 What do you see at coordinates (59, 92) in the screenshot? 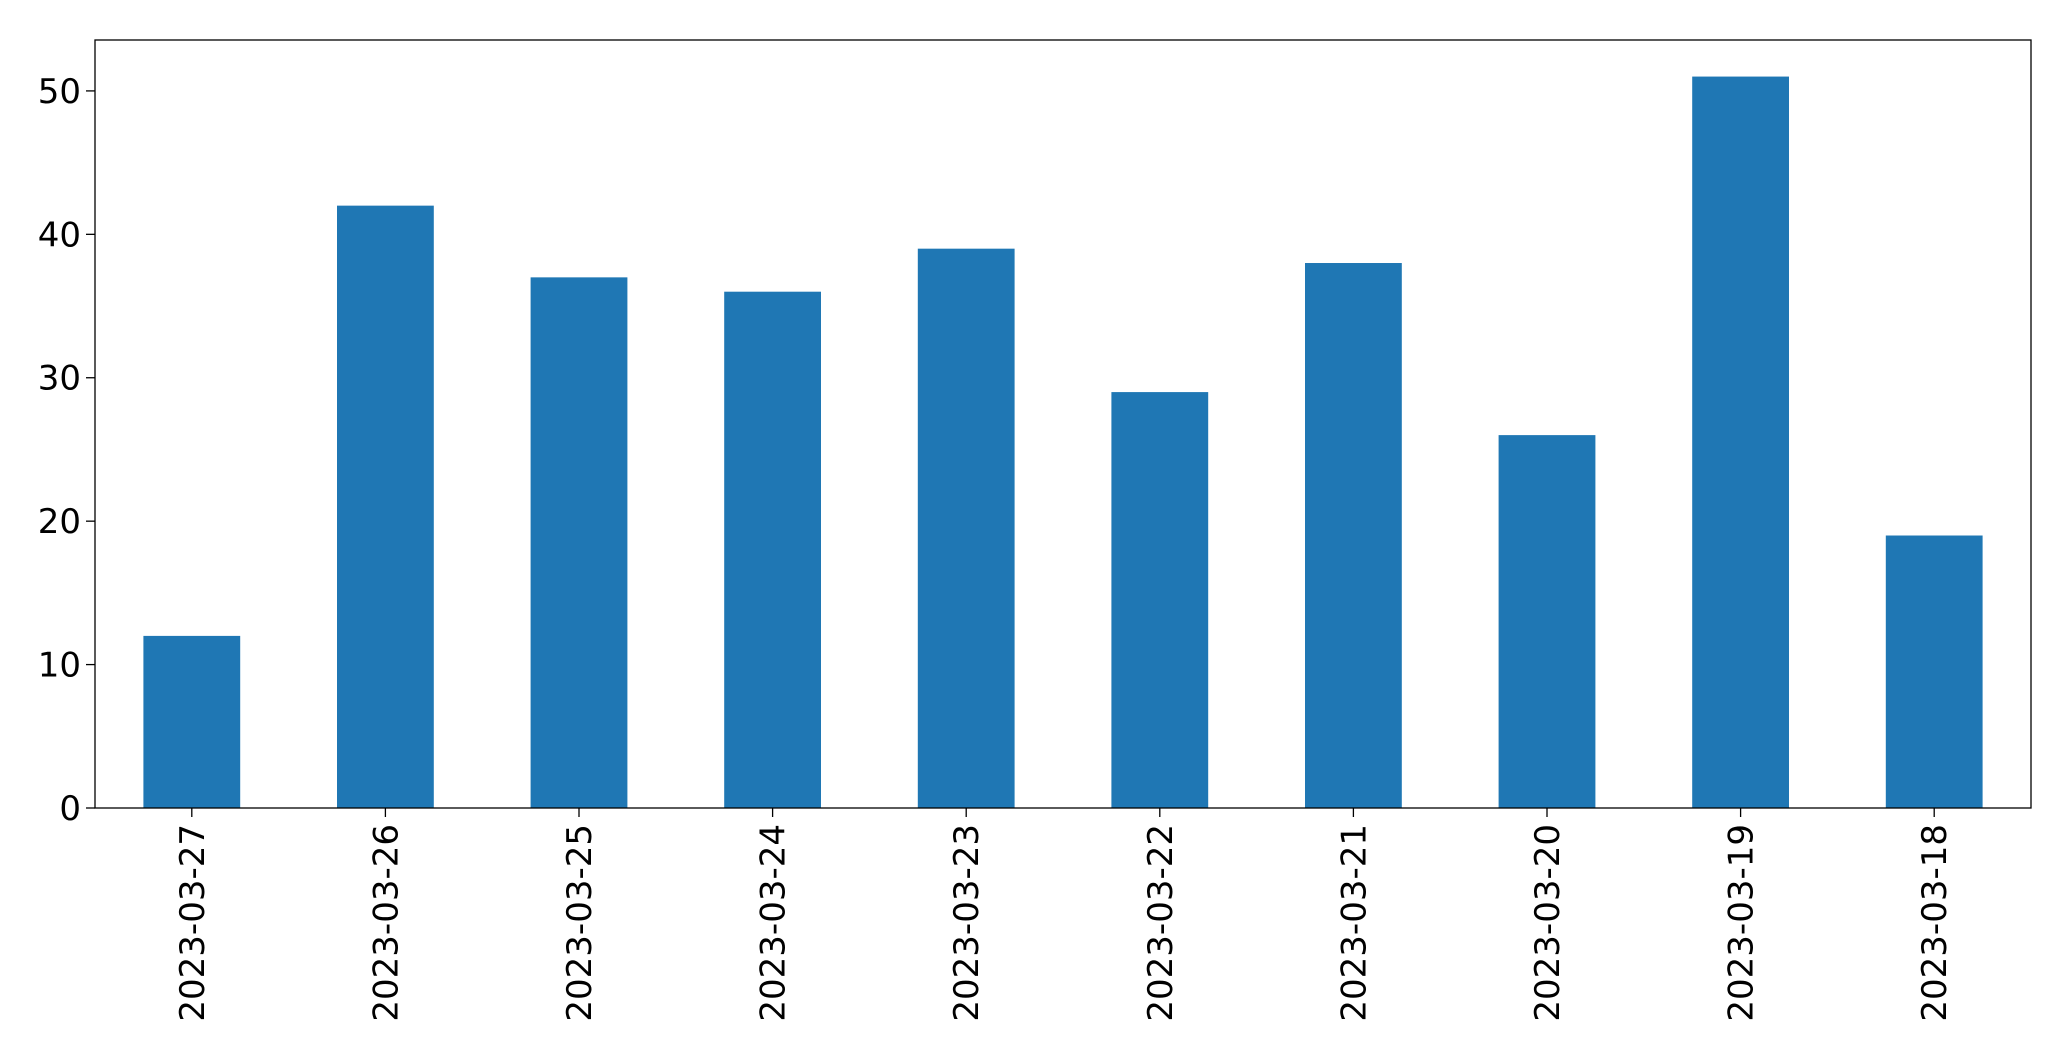
I see `y-tick-label: 50` at bounding box center [59, 92].